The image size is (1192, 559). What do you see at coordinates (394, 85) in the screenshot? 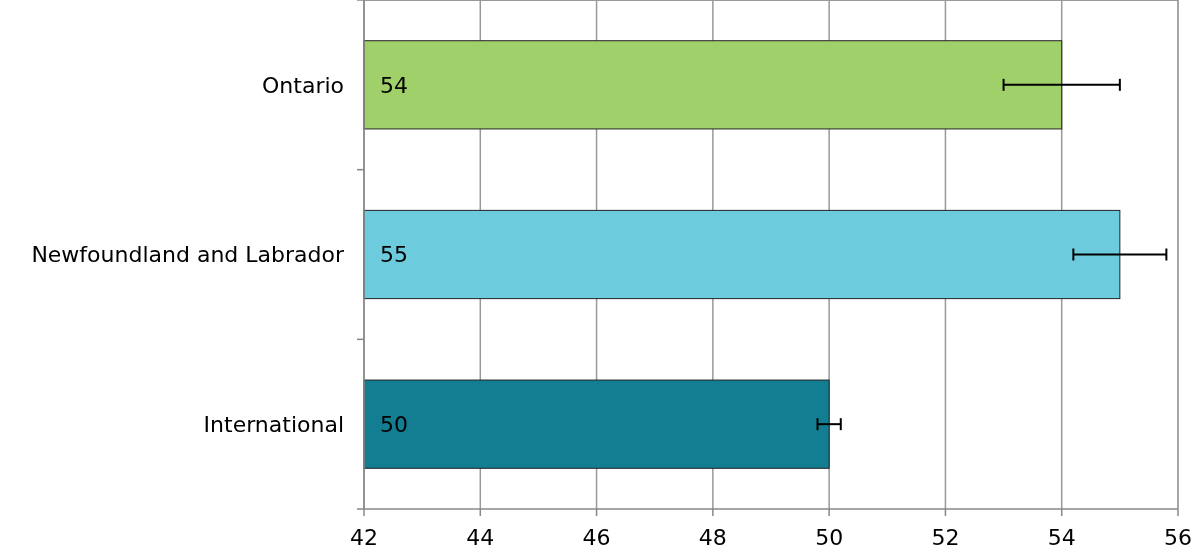
I see `data-label: 54` at bounding box center [394, 85].